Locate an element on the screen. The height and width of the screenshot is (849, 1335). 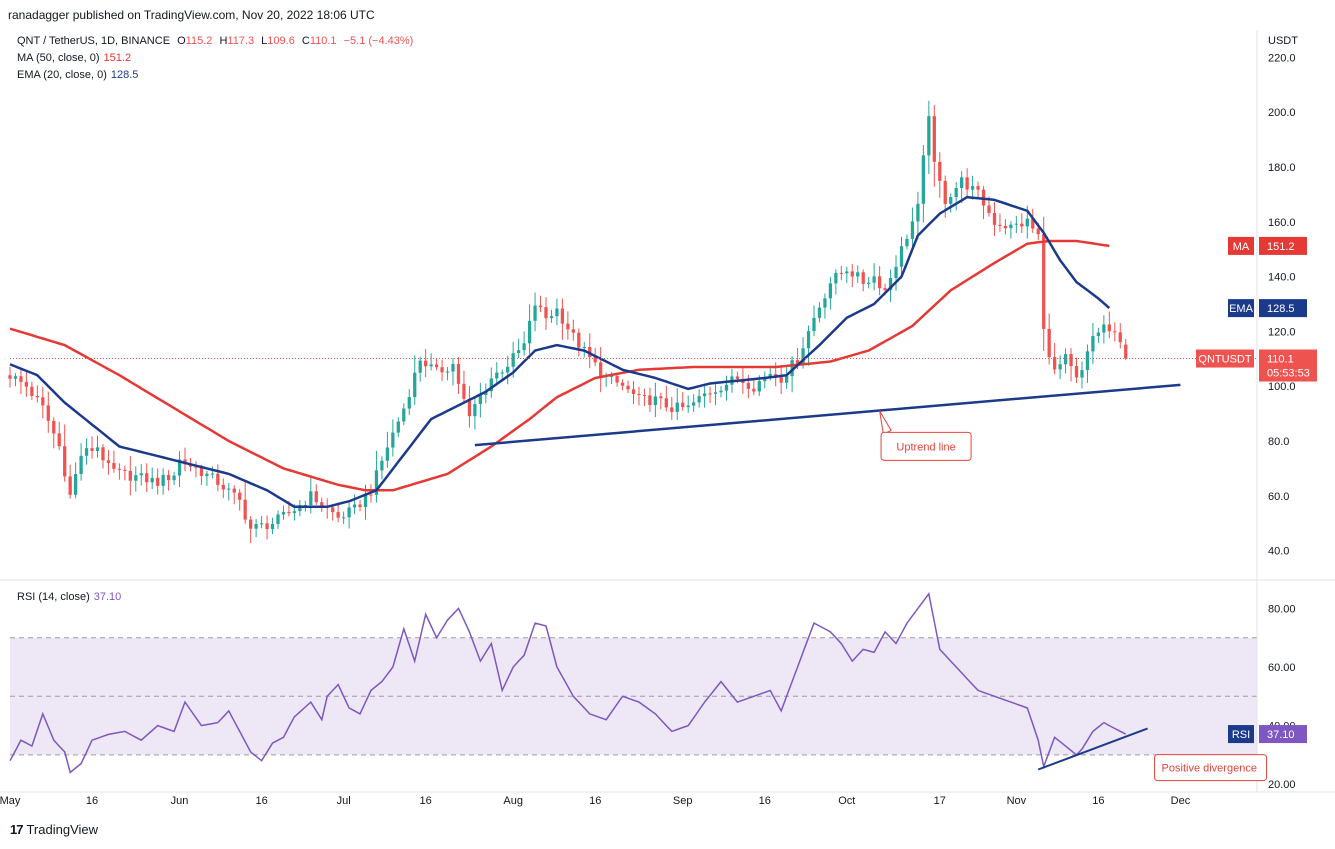
rsi-legend-value: 37.10 is located at coordinates (107, 597).